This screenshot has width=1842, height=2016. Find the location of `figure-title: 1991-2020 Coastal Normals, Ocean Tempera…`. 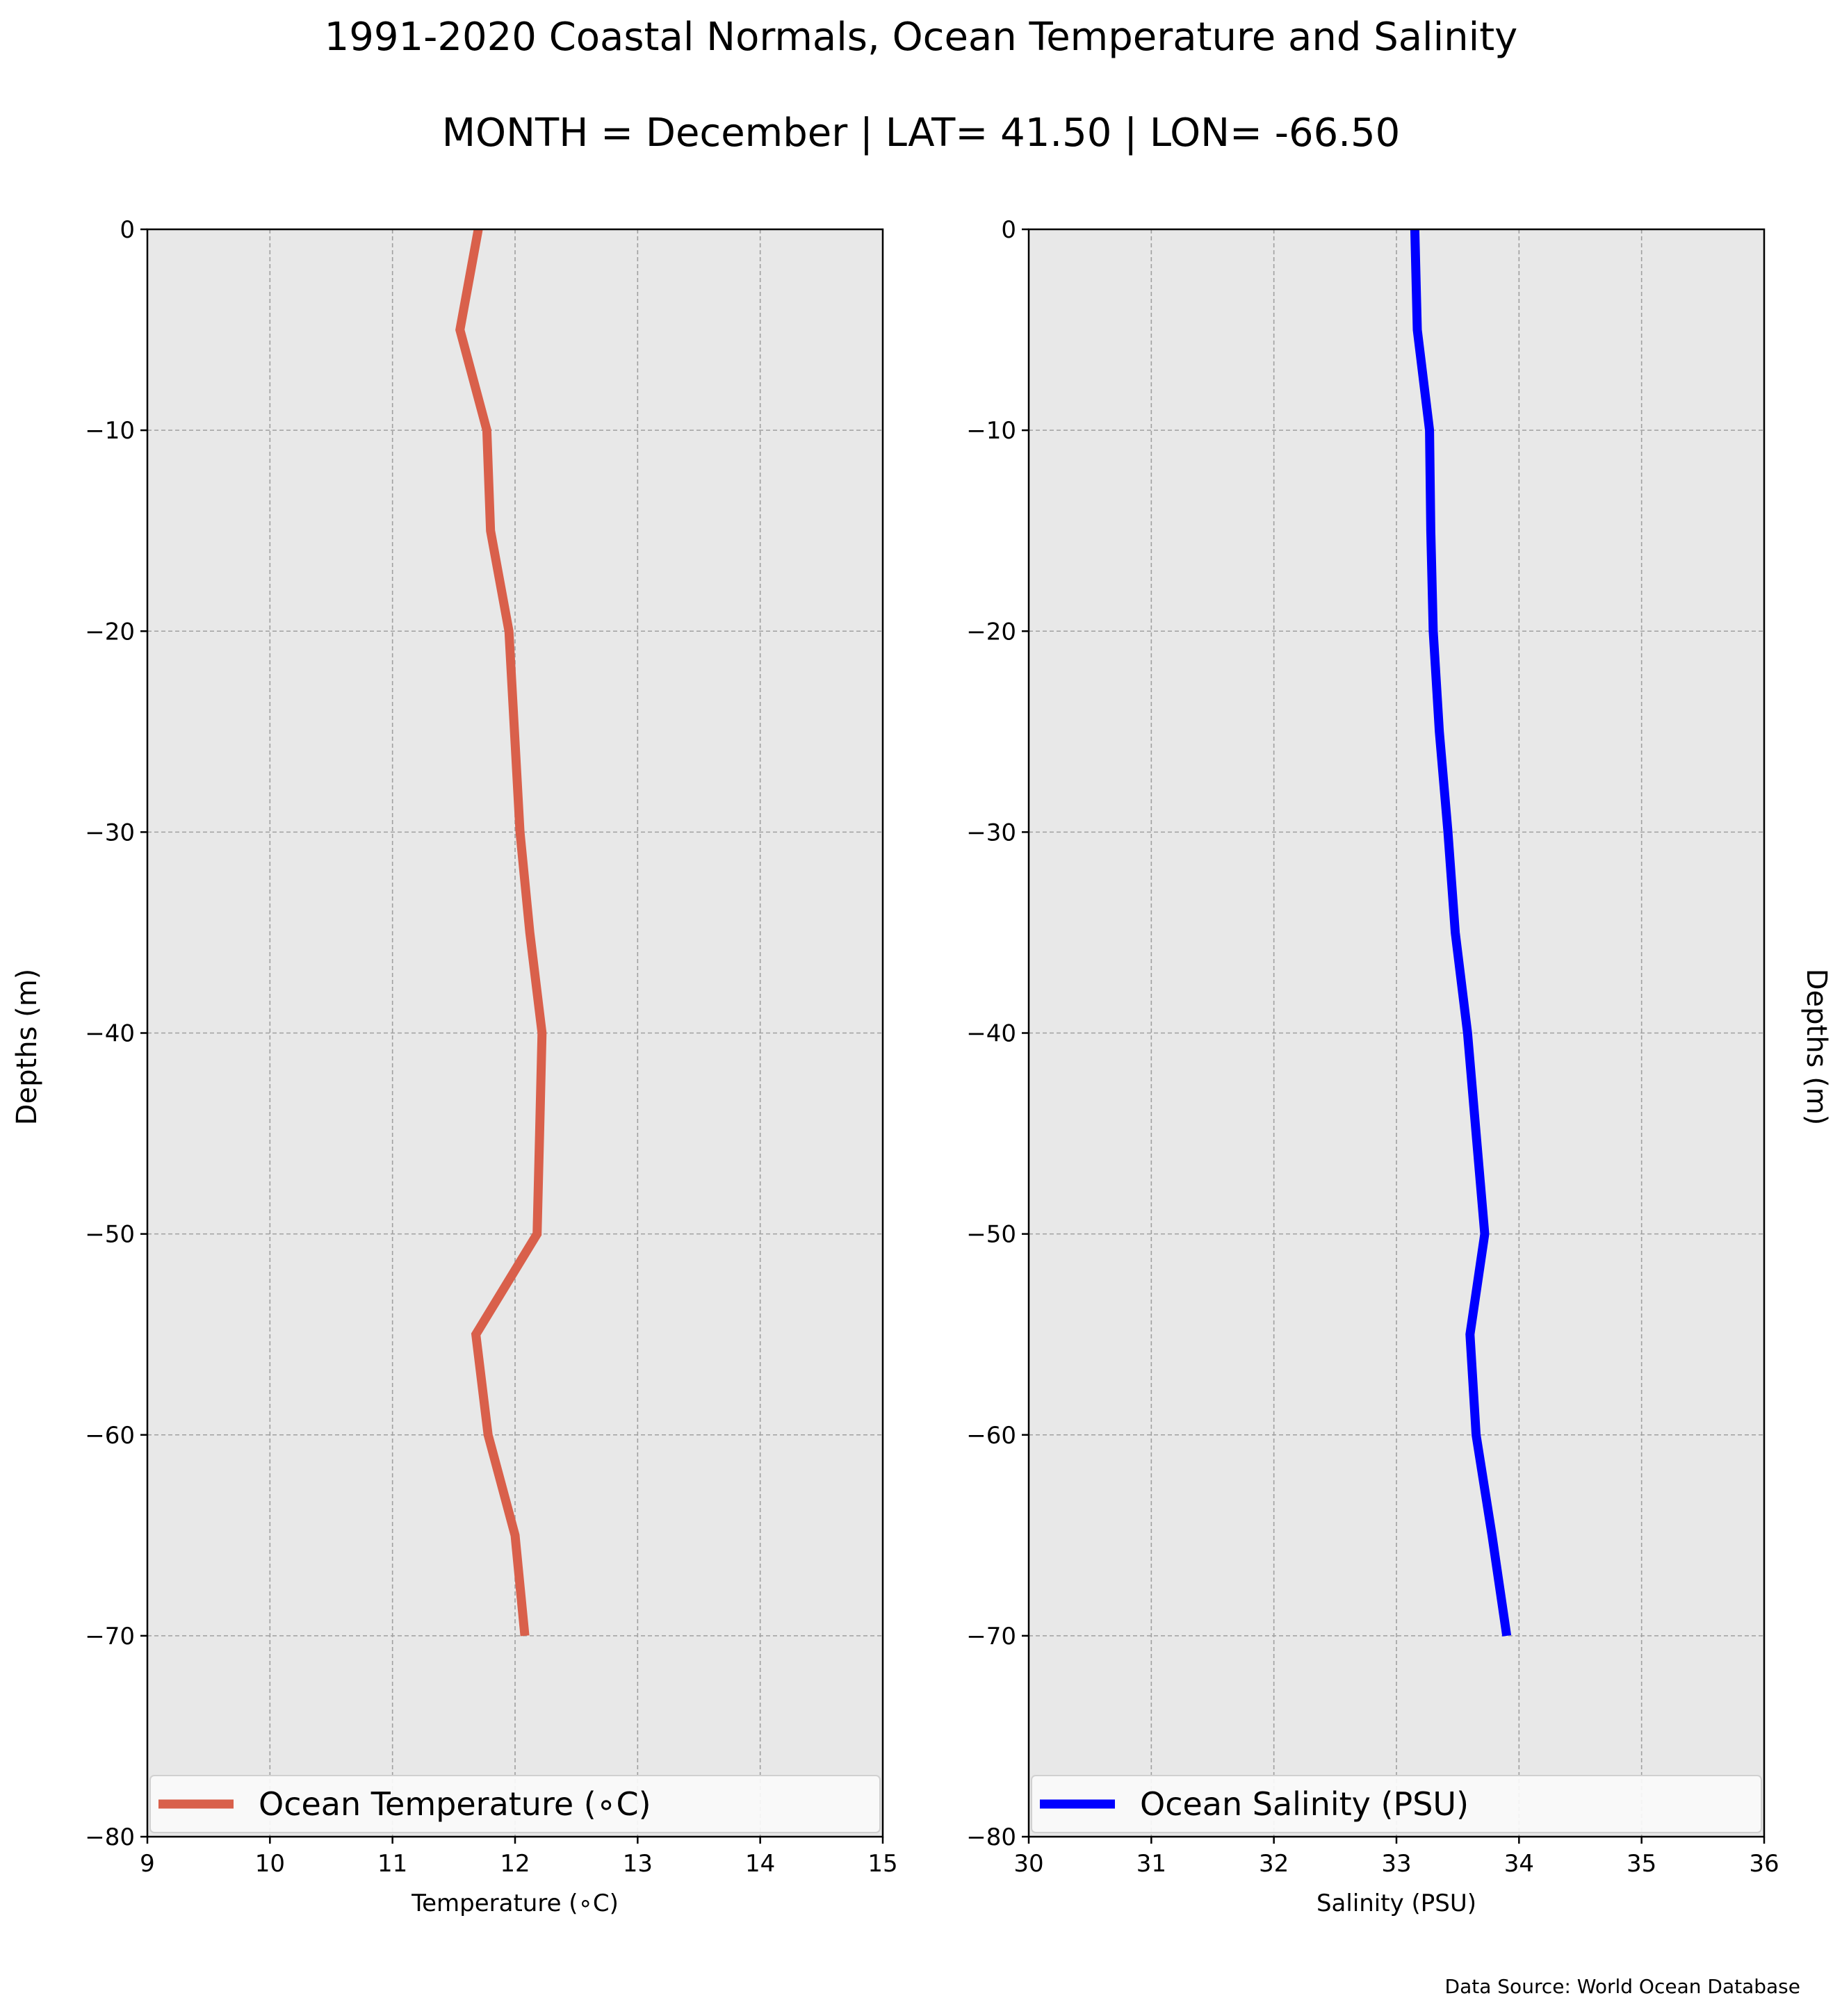

figure-title: 1991-2020 Coastal Normals, Ocean Tempera… is located at coordinates (922, 38).